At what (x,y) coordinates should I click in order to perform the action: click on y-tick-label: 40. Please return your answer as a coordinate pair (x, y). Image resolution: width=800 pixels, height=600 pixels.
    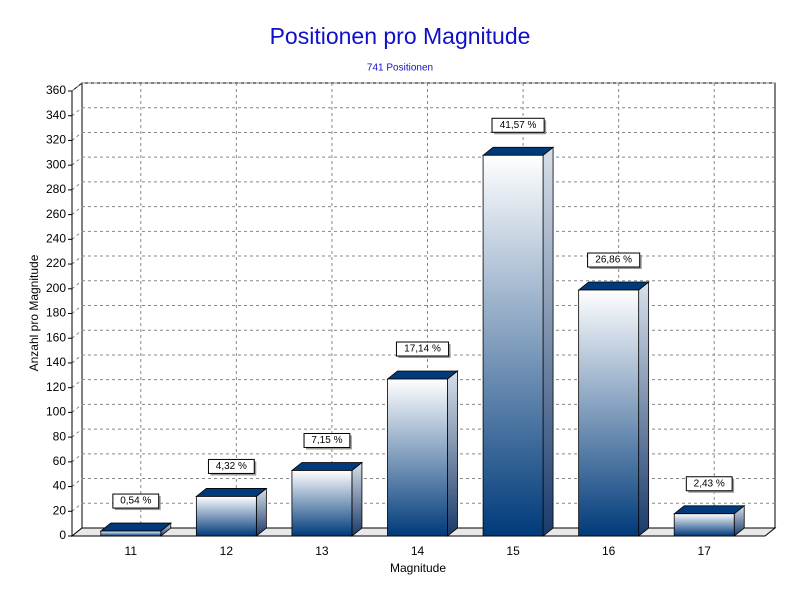
    Looking at the image, I should click on (60, 486).